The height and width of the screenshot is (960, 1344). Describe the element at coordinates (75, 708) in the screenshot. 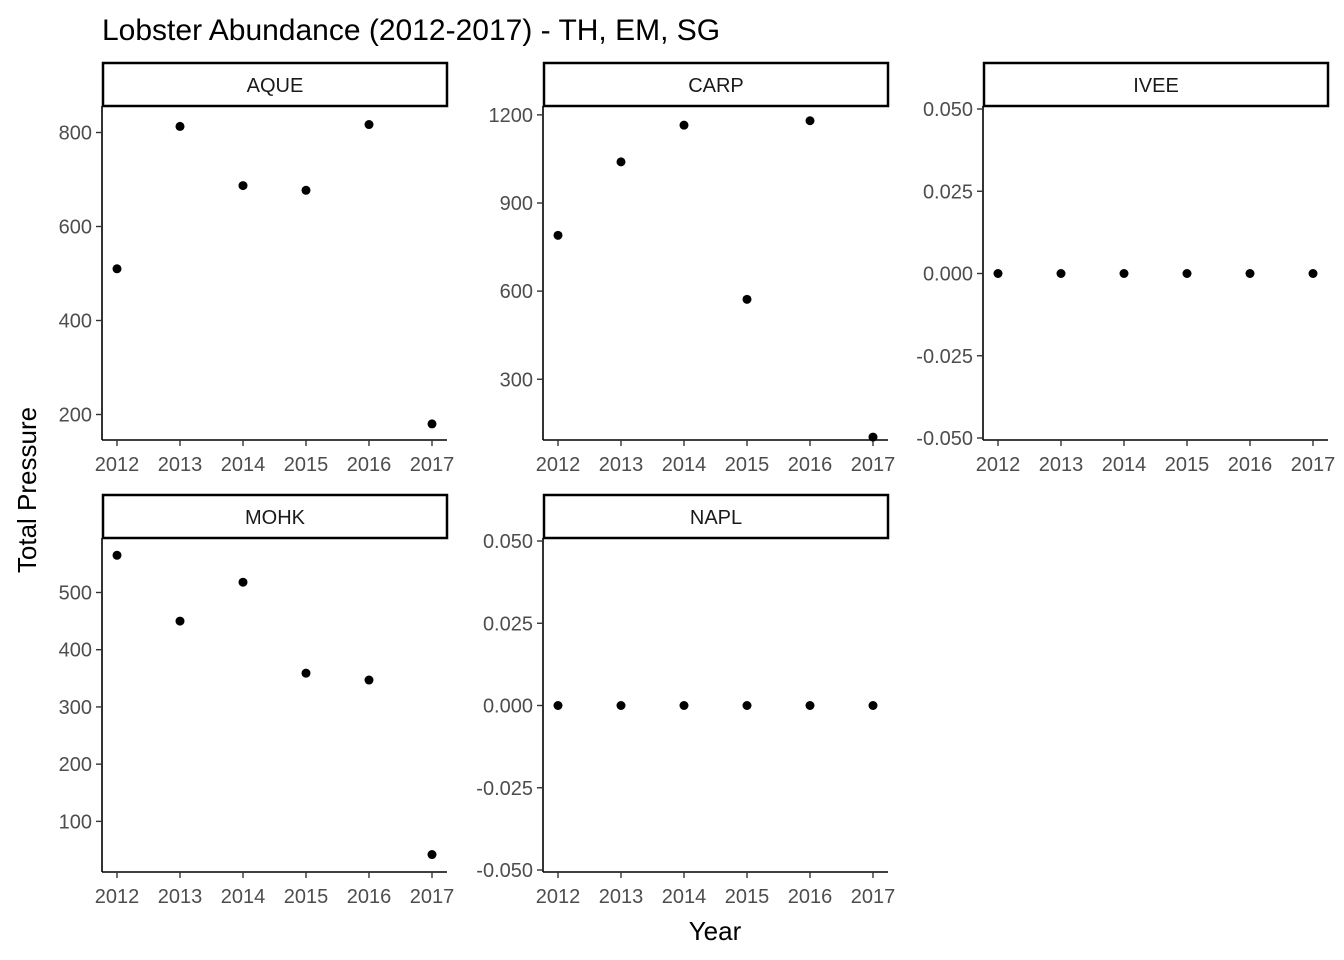

I see `y-tick-label: 300` at that location.